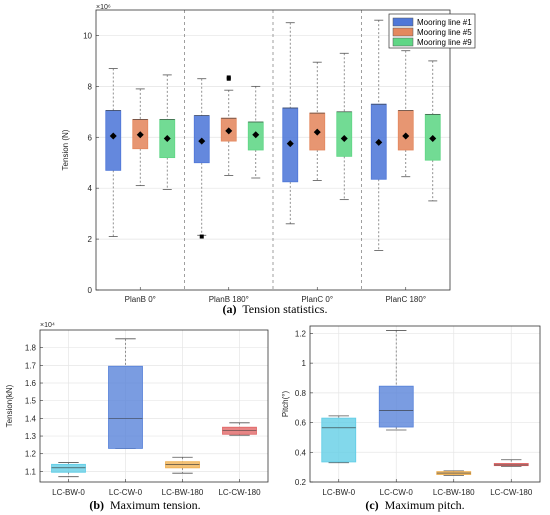 The height and width of the screenshot is (515, 550). I want to click on b-ytick-label: 1.1, so click(31, 471).